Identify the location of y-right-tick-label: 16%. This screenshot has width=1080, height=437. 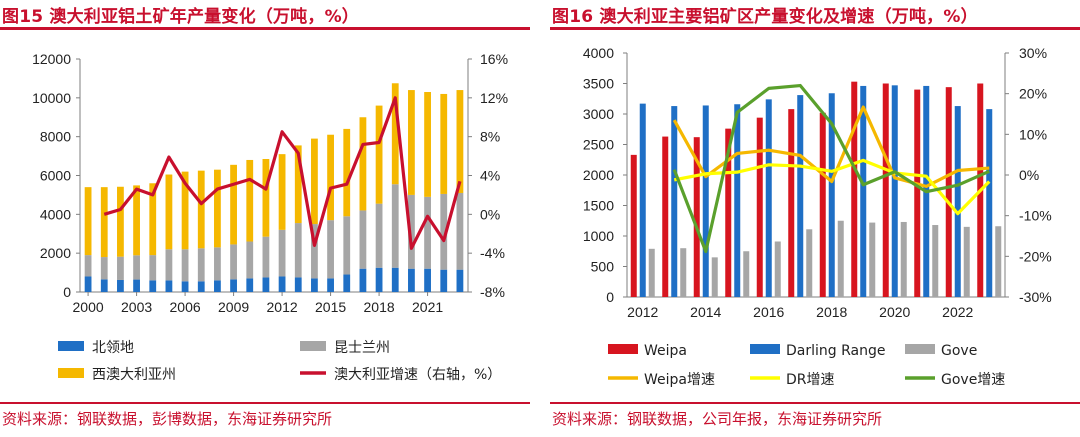
(494, 59).